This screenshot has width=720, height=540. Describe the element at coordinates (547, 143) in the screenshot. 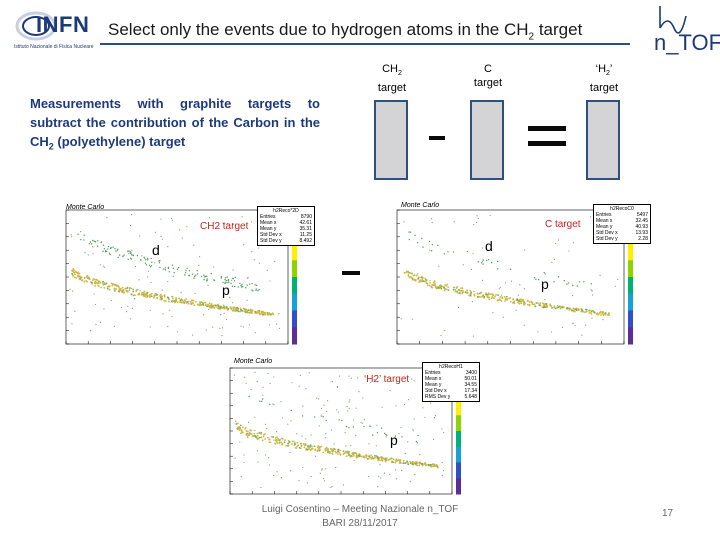

I see `equals-sign-bottom` at that location.